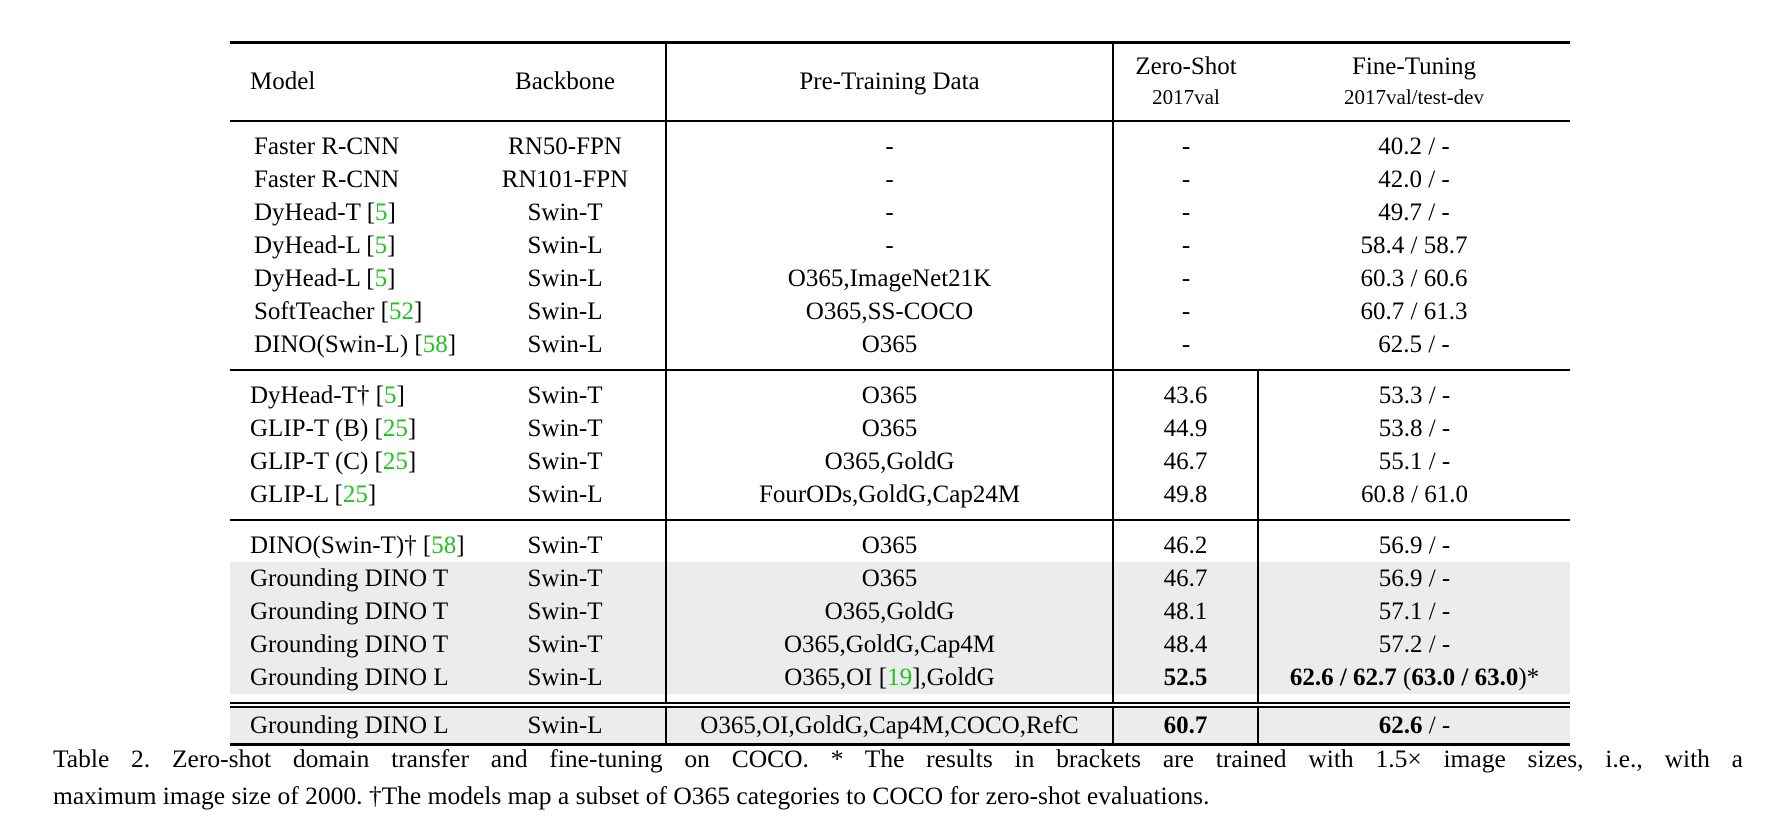 This screenshot has width=1771, height=838. I want to click on data-cell: O365,OI [19],GoldG, so click(890, 677).